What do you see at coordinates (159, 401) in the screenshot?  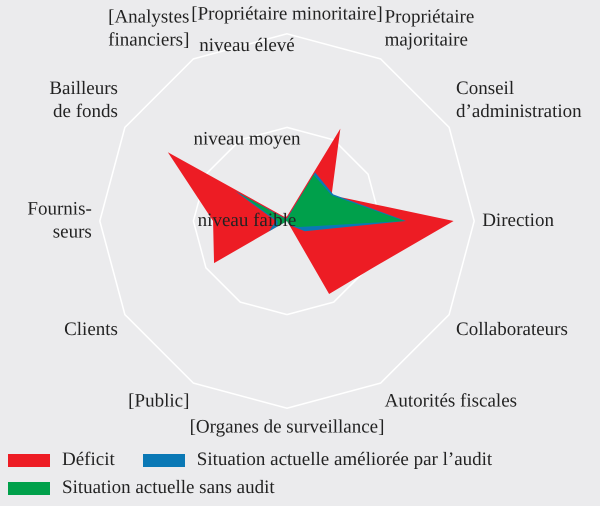 I see `spoke-label: [Public]` at bounding box center [159, 401].